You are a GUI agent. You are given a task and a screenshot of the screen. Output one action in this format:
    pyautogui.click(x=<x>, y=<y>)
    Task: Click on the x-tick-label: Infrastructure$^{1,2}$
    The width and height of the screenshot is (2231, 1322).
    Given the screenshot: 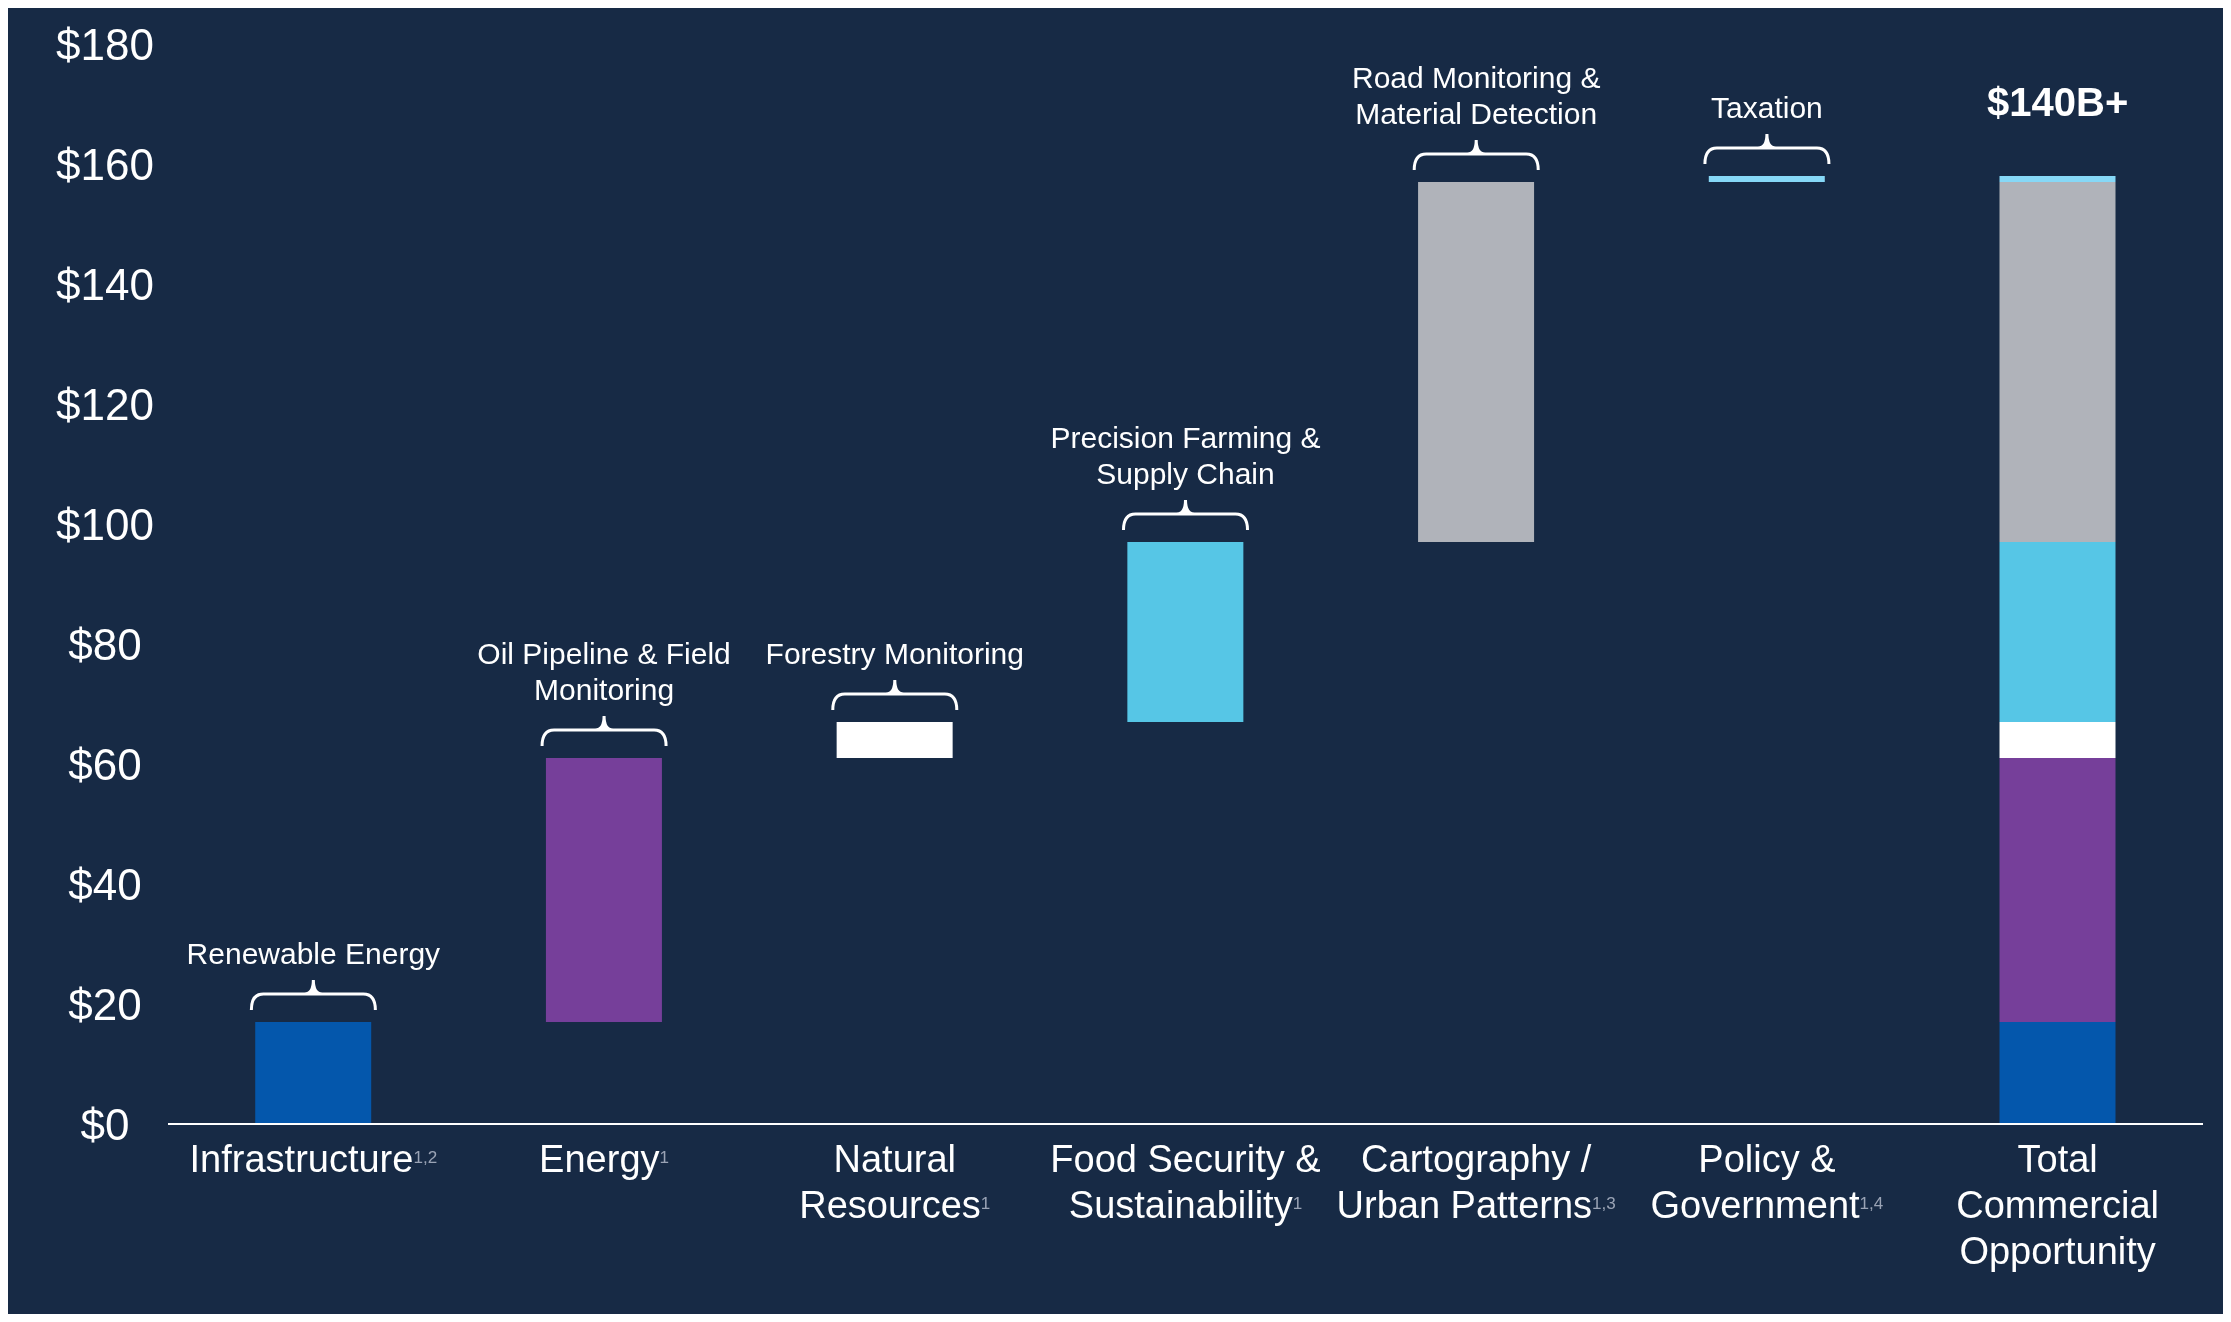 What is the action you would take?
    pyautogui.click(x=313, y=1159)
    